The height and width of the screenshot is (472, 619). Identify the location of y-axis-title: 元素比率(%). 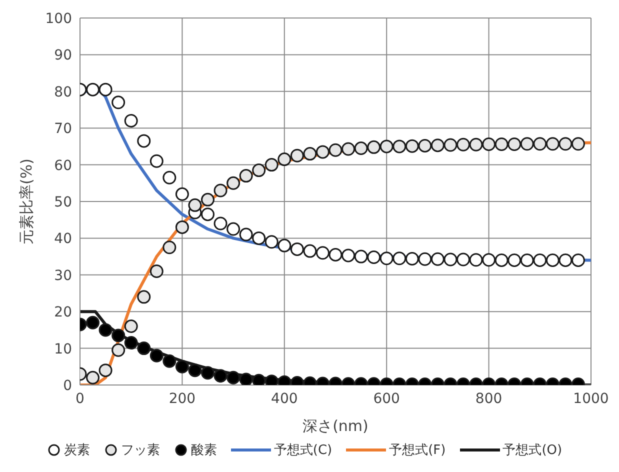
(26, 201).